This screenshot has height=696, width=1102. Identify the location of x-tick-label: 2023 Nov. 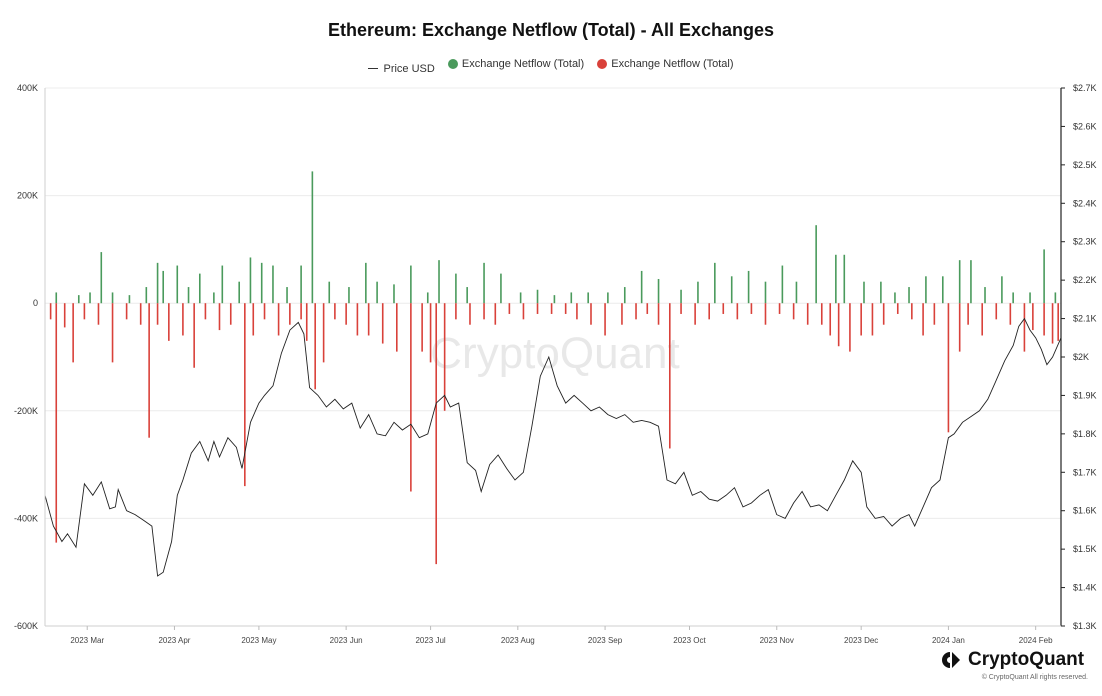
(777, 640).